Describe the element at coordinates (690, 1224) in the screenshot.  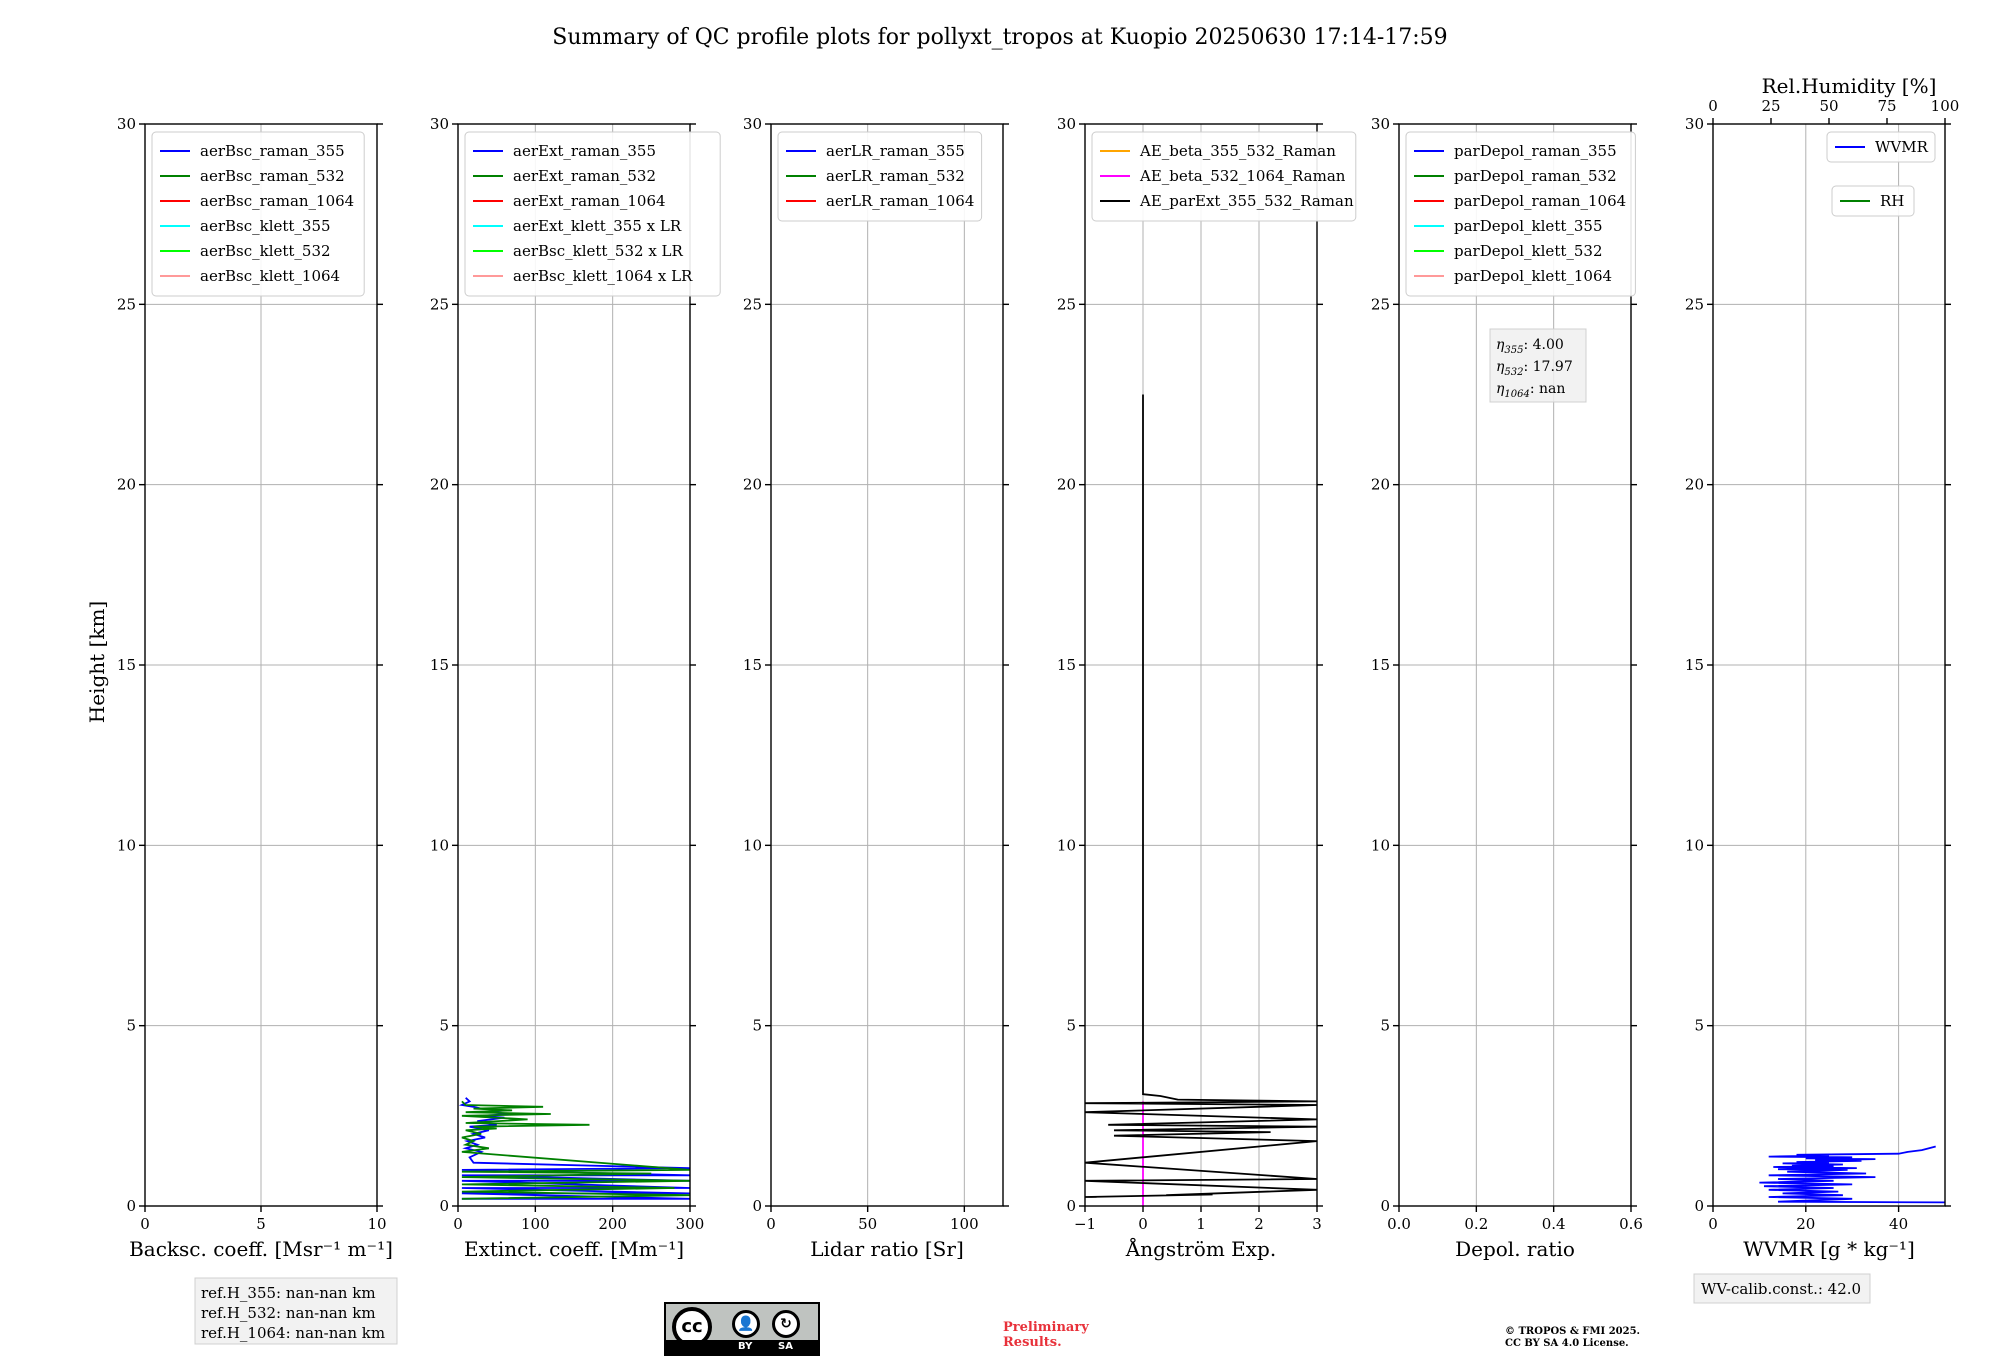
I see `xtick-label-ext-3: 300` at that location.